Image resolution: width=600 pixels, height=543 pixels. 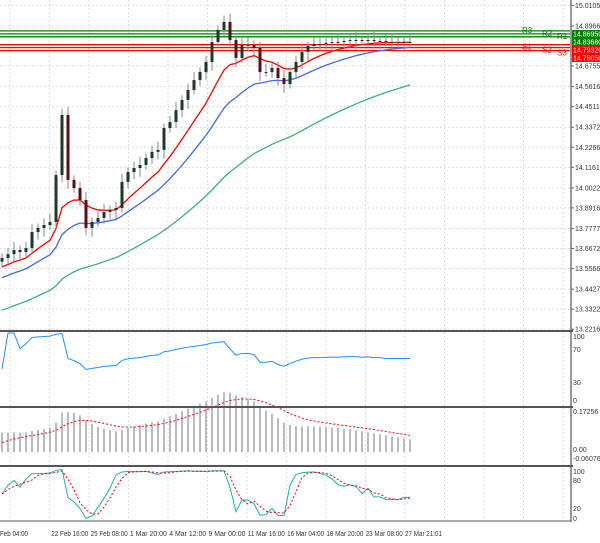 What do you see at coordinates (423, 534) in the screenshot?
I see `time-tick-label: 27 Mar 21:01` at bounding box center [423, 534].